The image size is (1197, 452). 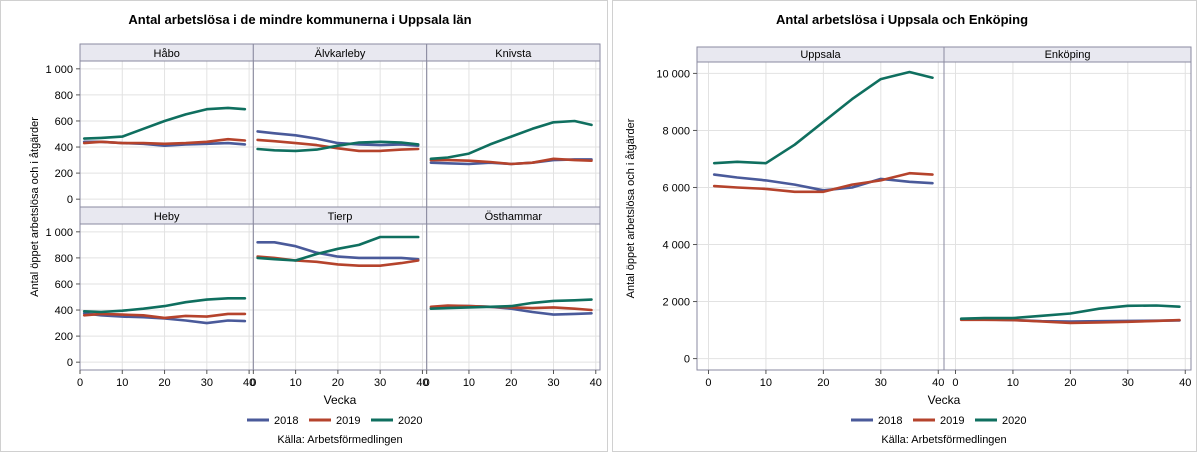 I want to click on panel-habo: Håbo, so click(x=166, y=125).